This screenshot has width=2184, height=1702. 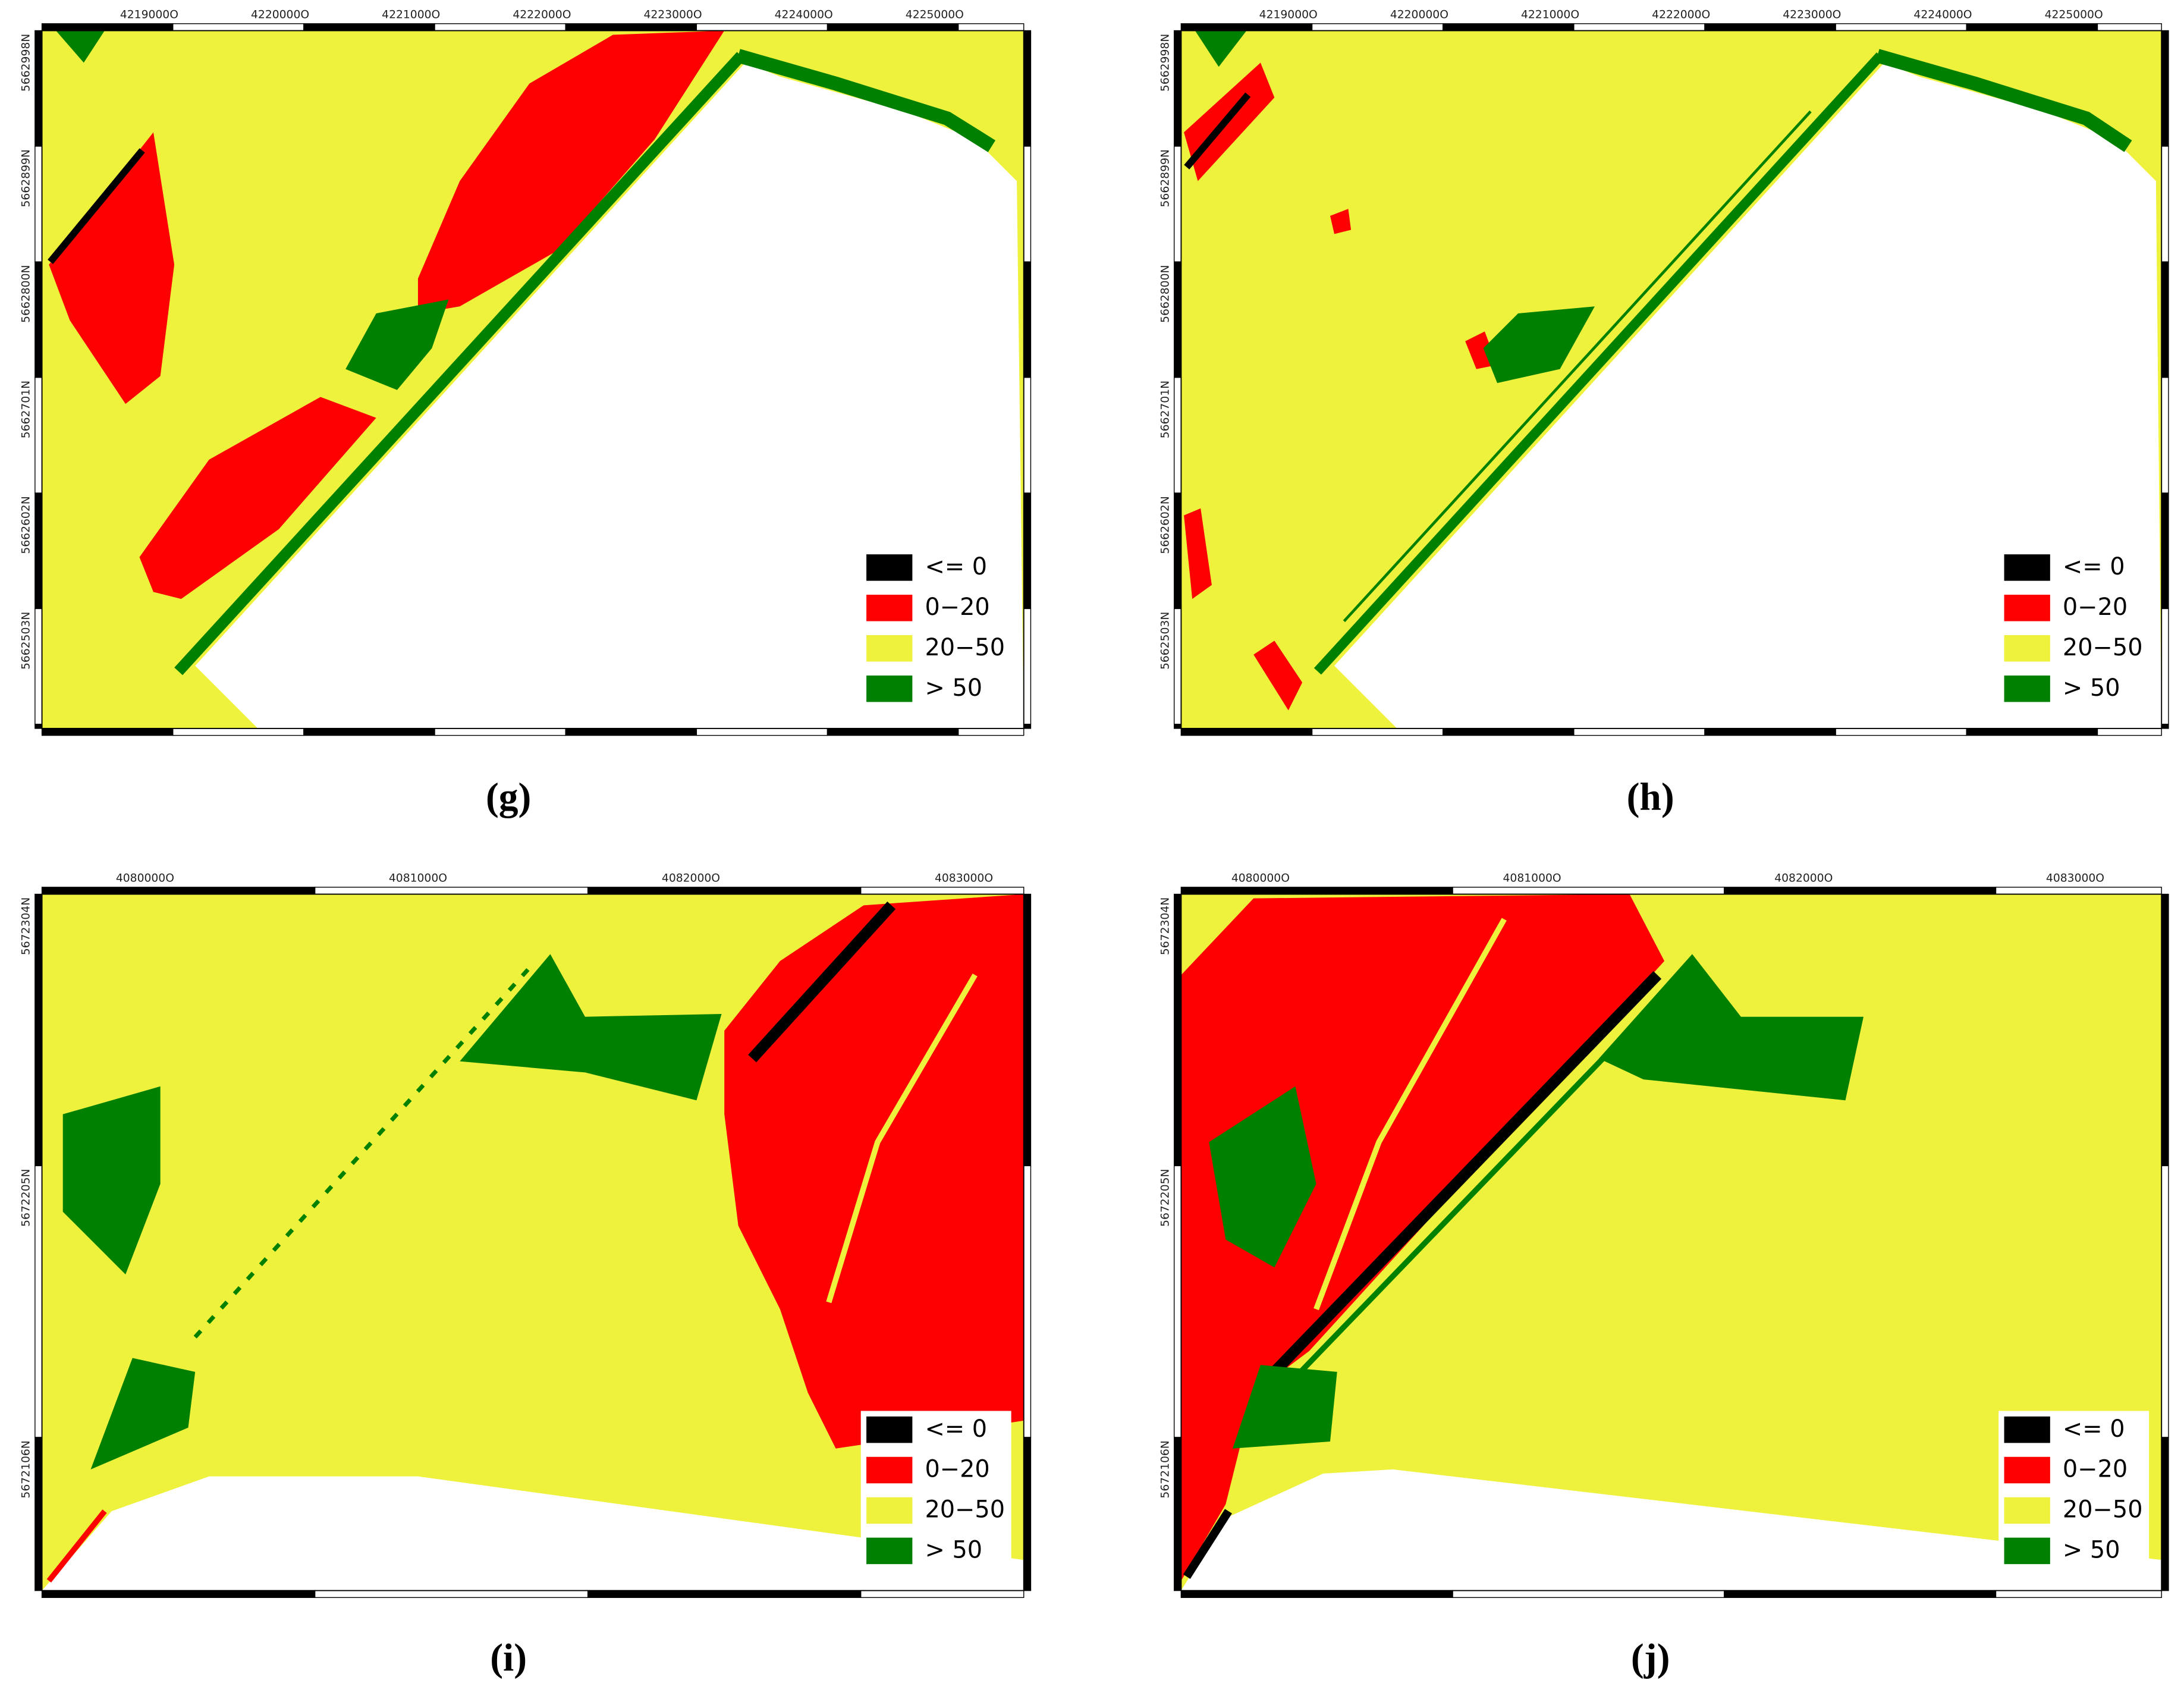 I want to click on y-tick-label: 5662800N, so click(x=1165, y=293).